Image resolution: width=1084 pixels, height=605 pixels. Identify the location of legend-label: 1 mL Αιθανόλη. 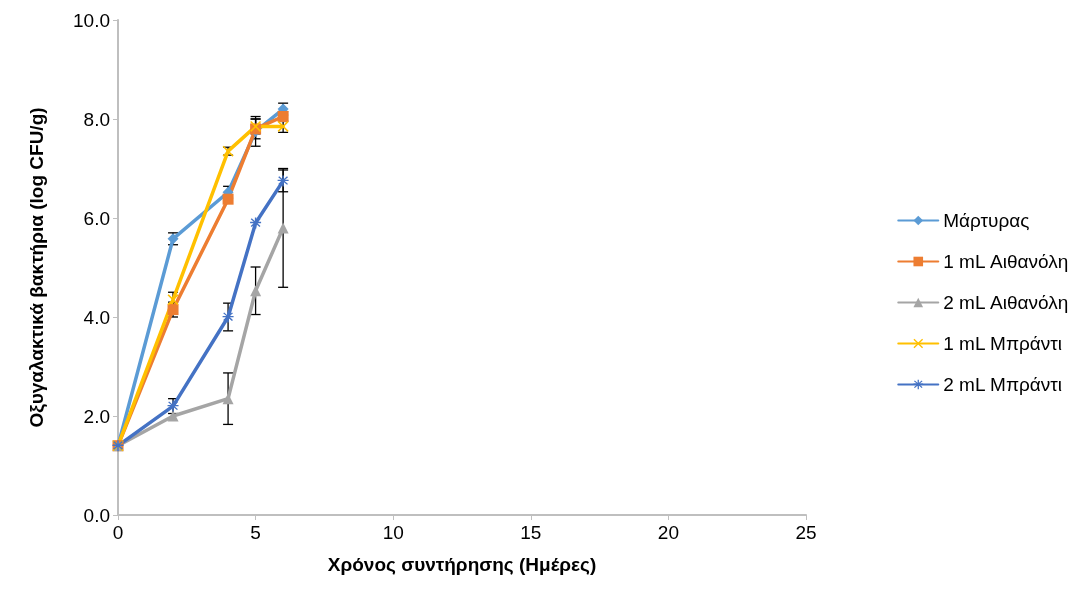
(1006, 261).